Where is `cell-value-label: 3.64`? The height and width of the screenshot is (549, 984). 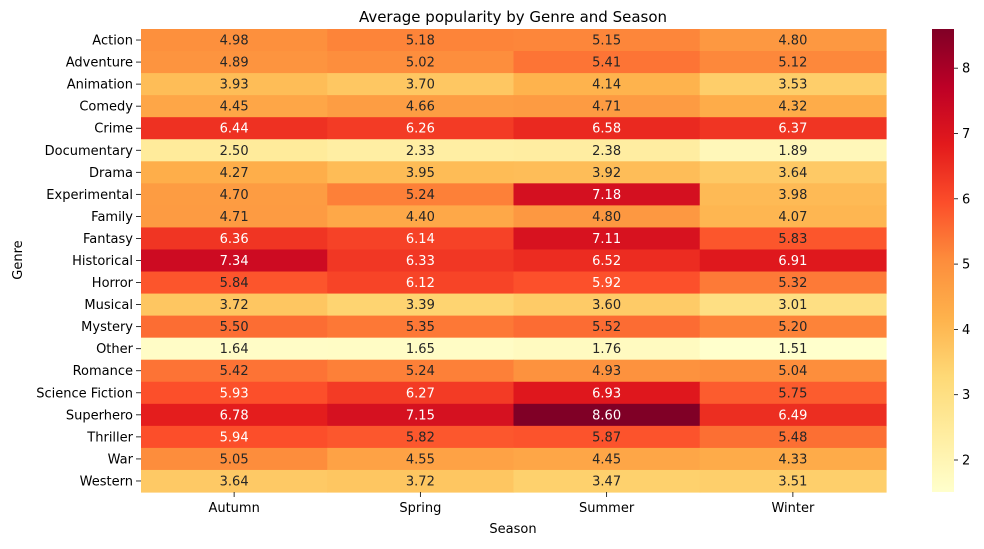
cell-value-label: 3.64 is located at coordinates (234, 481).